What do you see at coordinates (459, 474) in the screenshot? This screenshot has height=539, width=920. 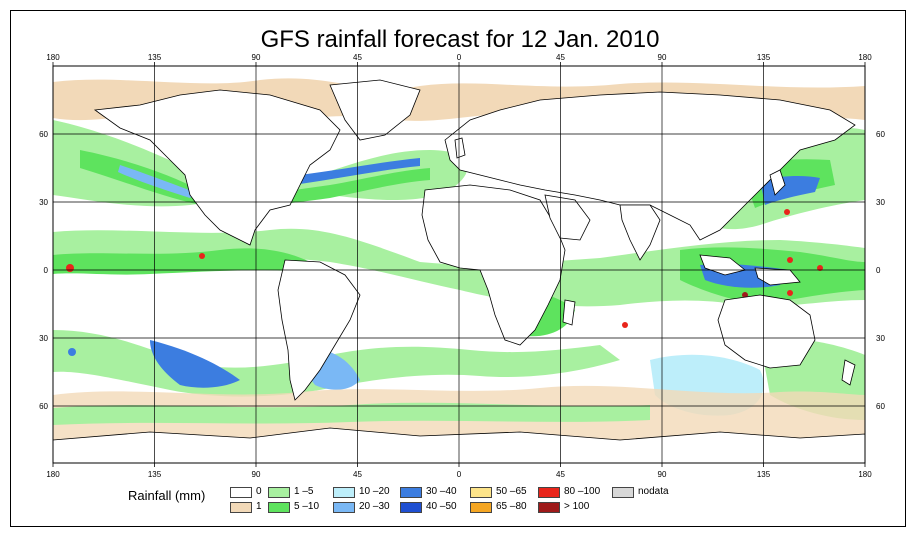 I see `bottom-lon-label: 0` at bounding box center [459, 474].